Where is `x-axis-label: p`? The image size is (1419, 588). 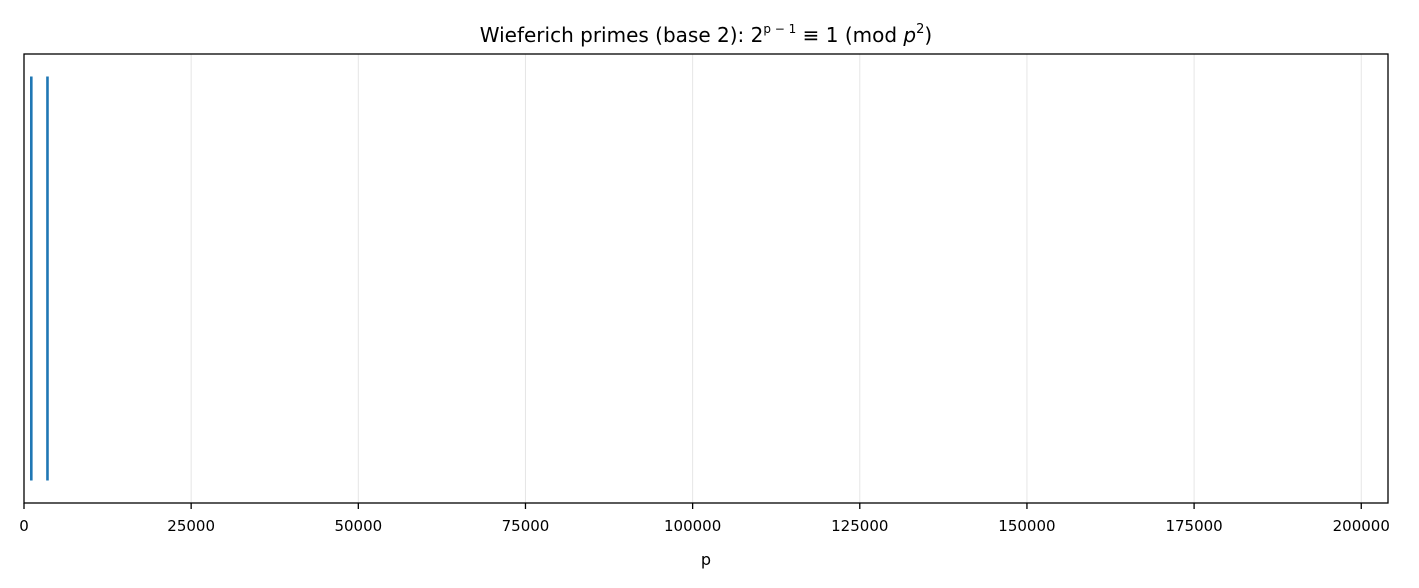 x-axis-label: p is located at coordinates (706, 559).